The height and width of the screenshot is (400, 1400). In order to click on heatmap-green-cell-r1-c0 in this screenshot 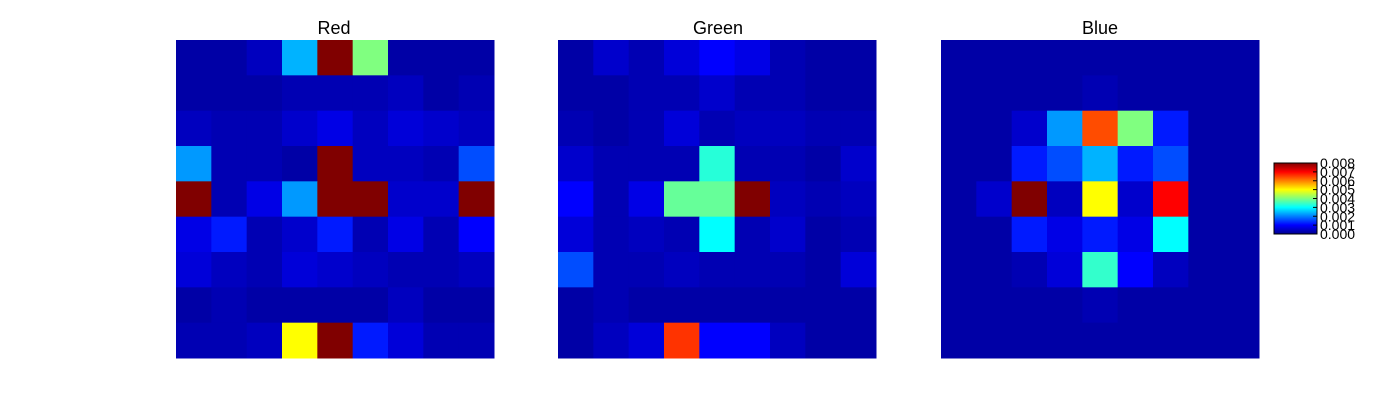, I will do `click(576, 93)`.